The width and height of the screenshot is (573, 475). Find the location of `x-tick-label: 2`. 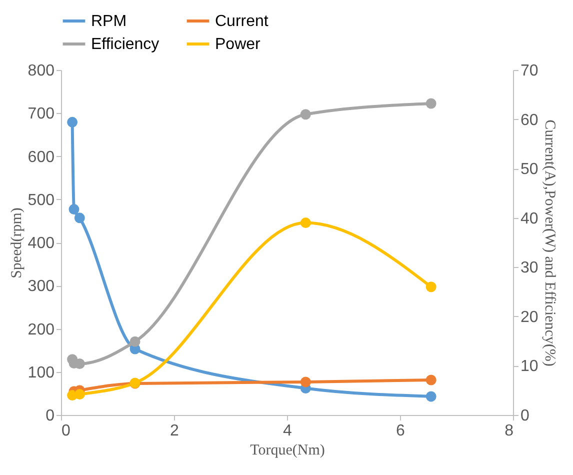

x-tick-label: 2 is located at coordinates (175, 431).